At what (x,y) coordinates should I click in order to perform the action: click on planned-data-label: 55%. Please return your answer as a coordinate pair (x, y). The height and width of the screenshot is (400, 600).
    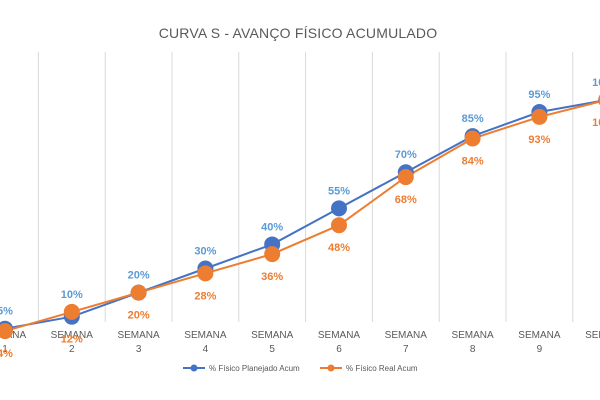
    Looking at the image, I should click on (339, 191).